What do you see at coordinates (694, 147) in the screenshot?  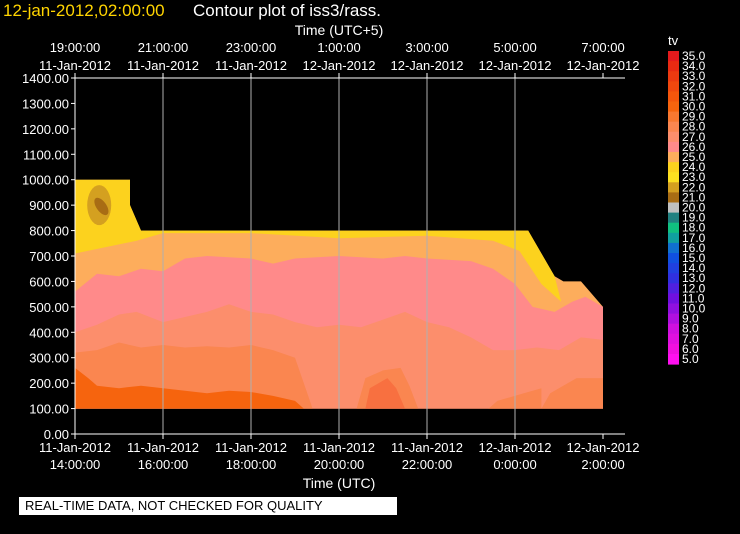 I see `legend-label: 26.0` at bounding box center [694, 147].